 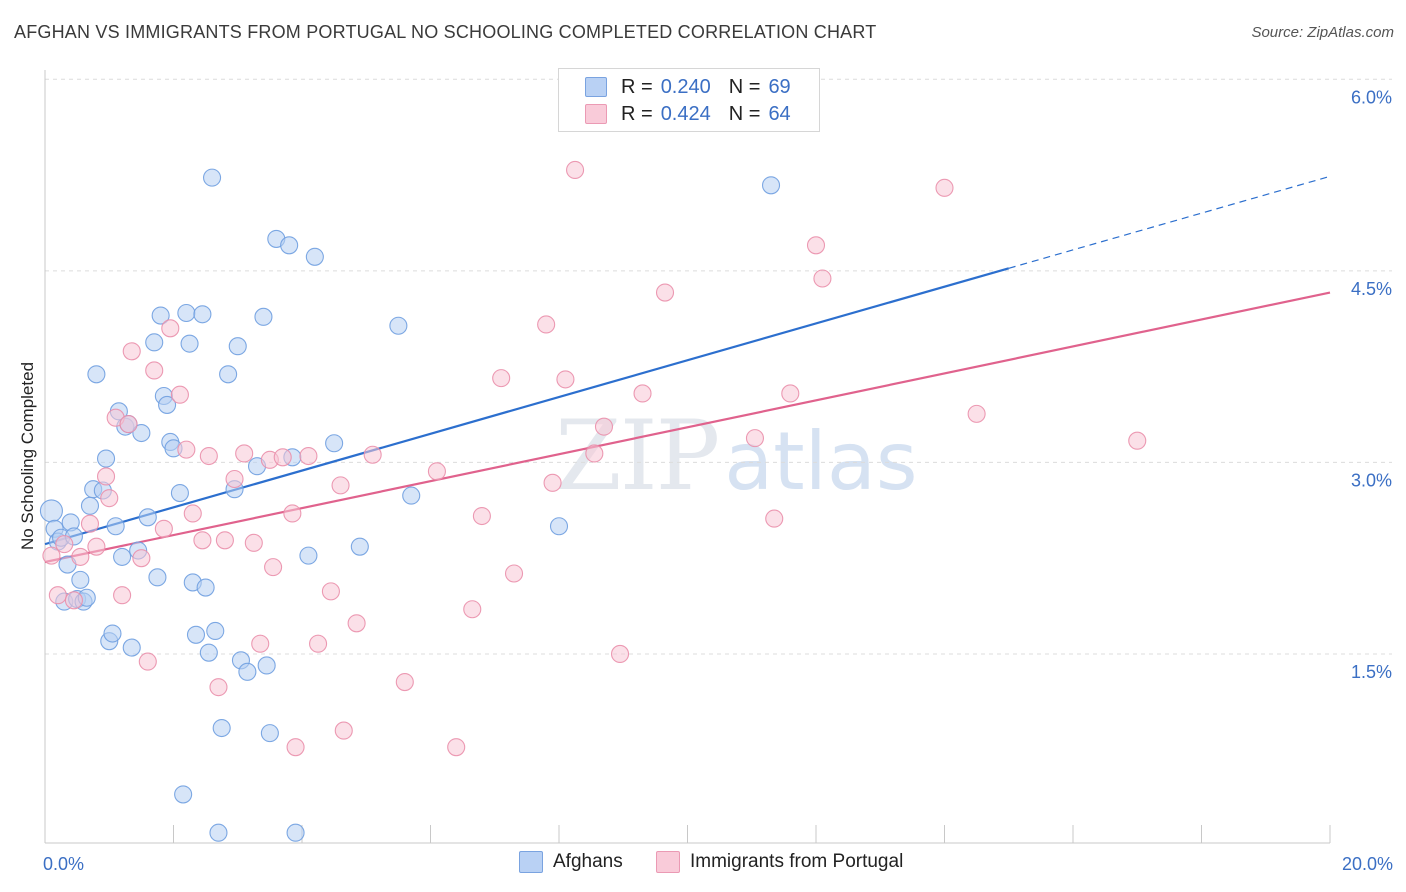 What do you see at coordinates (688, 87) in the screenshot?
I see `legend-row-afghans: R = 0.240 N = 69` at bounding box center [688, 87].